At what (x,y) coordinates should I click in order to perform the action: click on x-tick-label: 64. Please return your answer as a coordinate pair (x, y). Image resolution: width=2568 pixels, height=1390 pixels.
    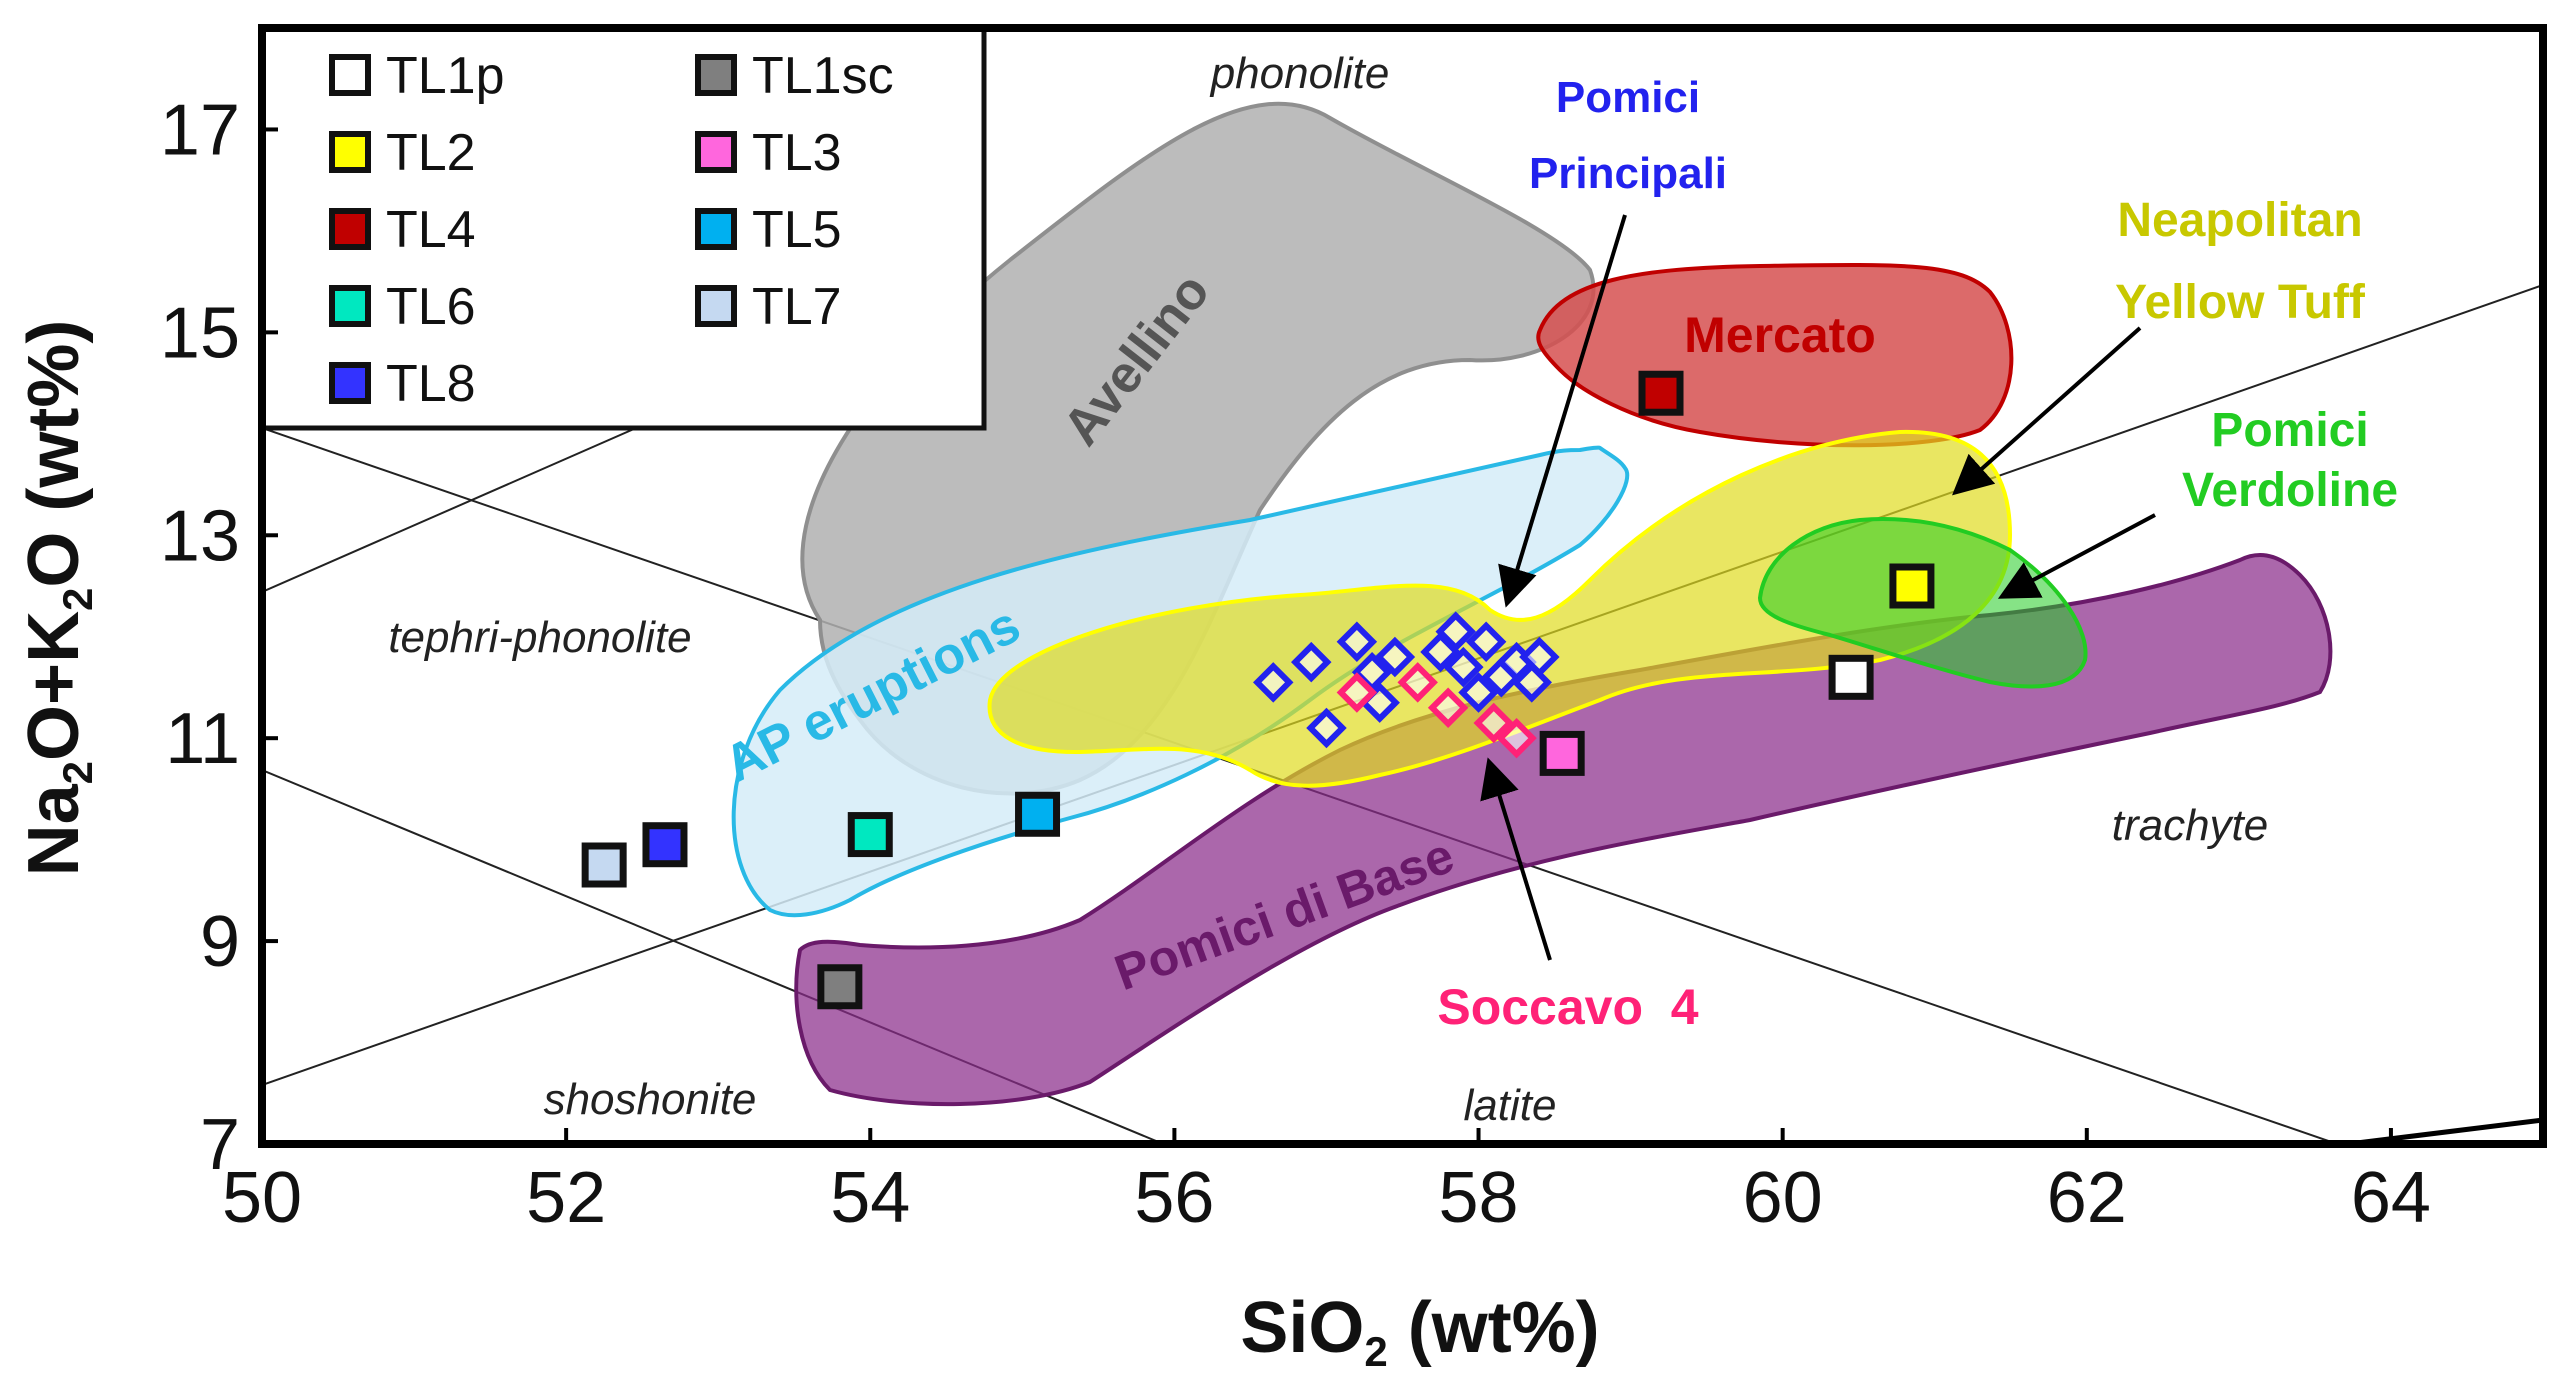
    Looking at the image, I should click on (2391, 1198).